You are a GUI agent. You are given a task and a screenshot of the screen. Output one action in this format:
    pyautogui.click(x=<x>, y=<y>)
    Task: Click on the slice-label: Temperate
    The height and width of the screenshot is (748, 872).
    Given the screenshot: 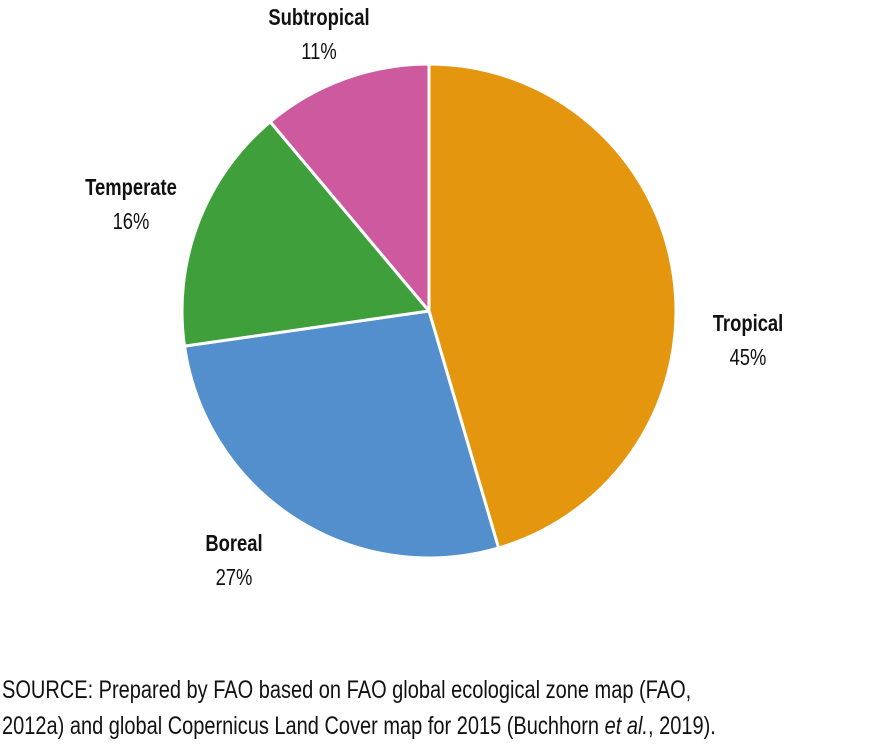 What is the action you would take?
    pyautogui.click(x=131, y=187)
    